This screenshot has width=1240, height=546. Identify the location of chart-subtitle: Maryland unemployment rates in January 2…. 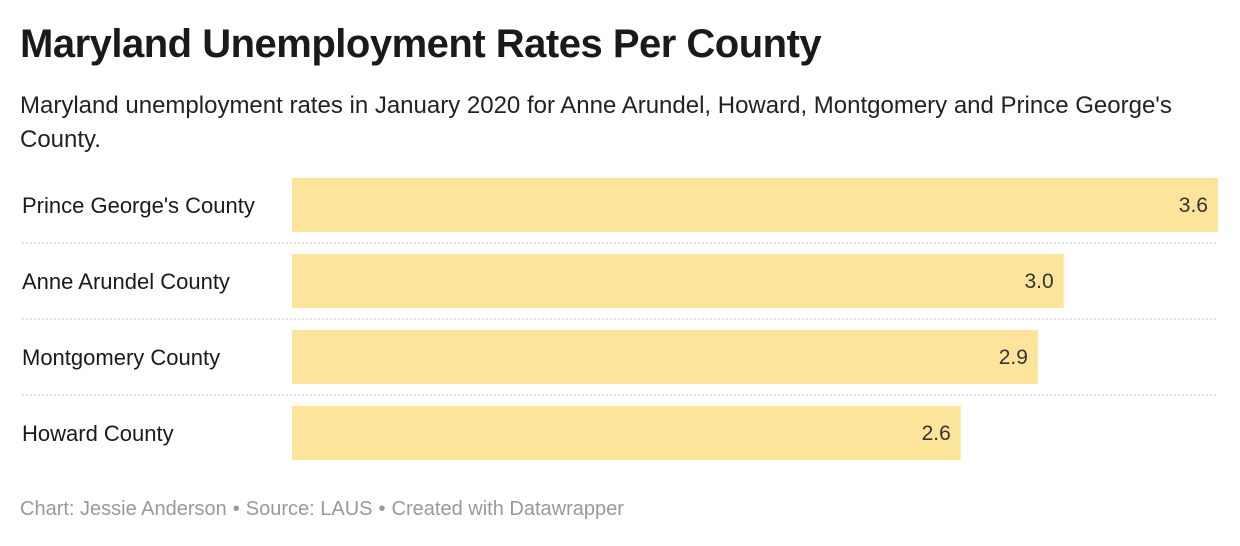
(596, 122).